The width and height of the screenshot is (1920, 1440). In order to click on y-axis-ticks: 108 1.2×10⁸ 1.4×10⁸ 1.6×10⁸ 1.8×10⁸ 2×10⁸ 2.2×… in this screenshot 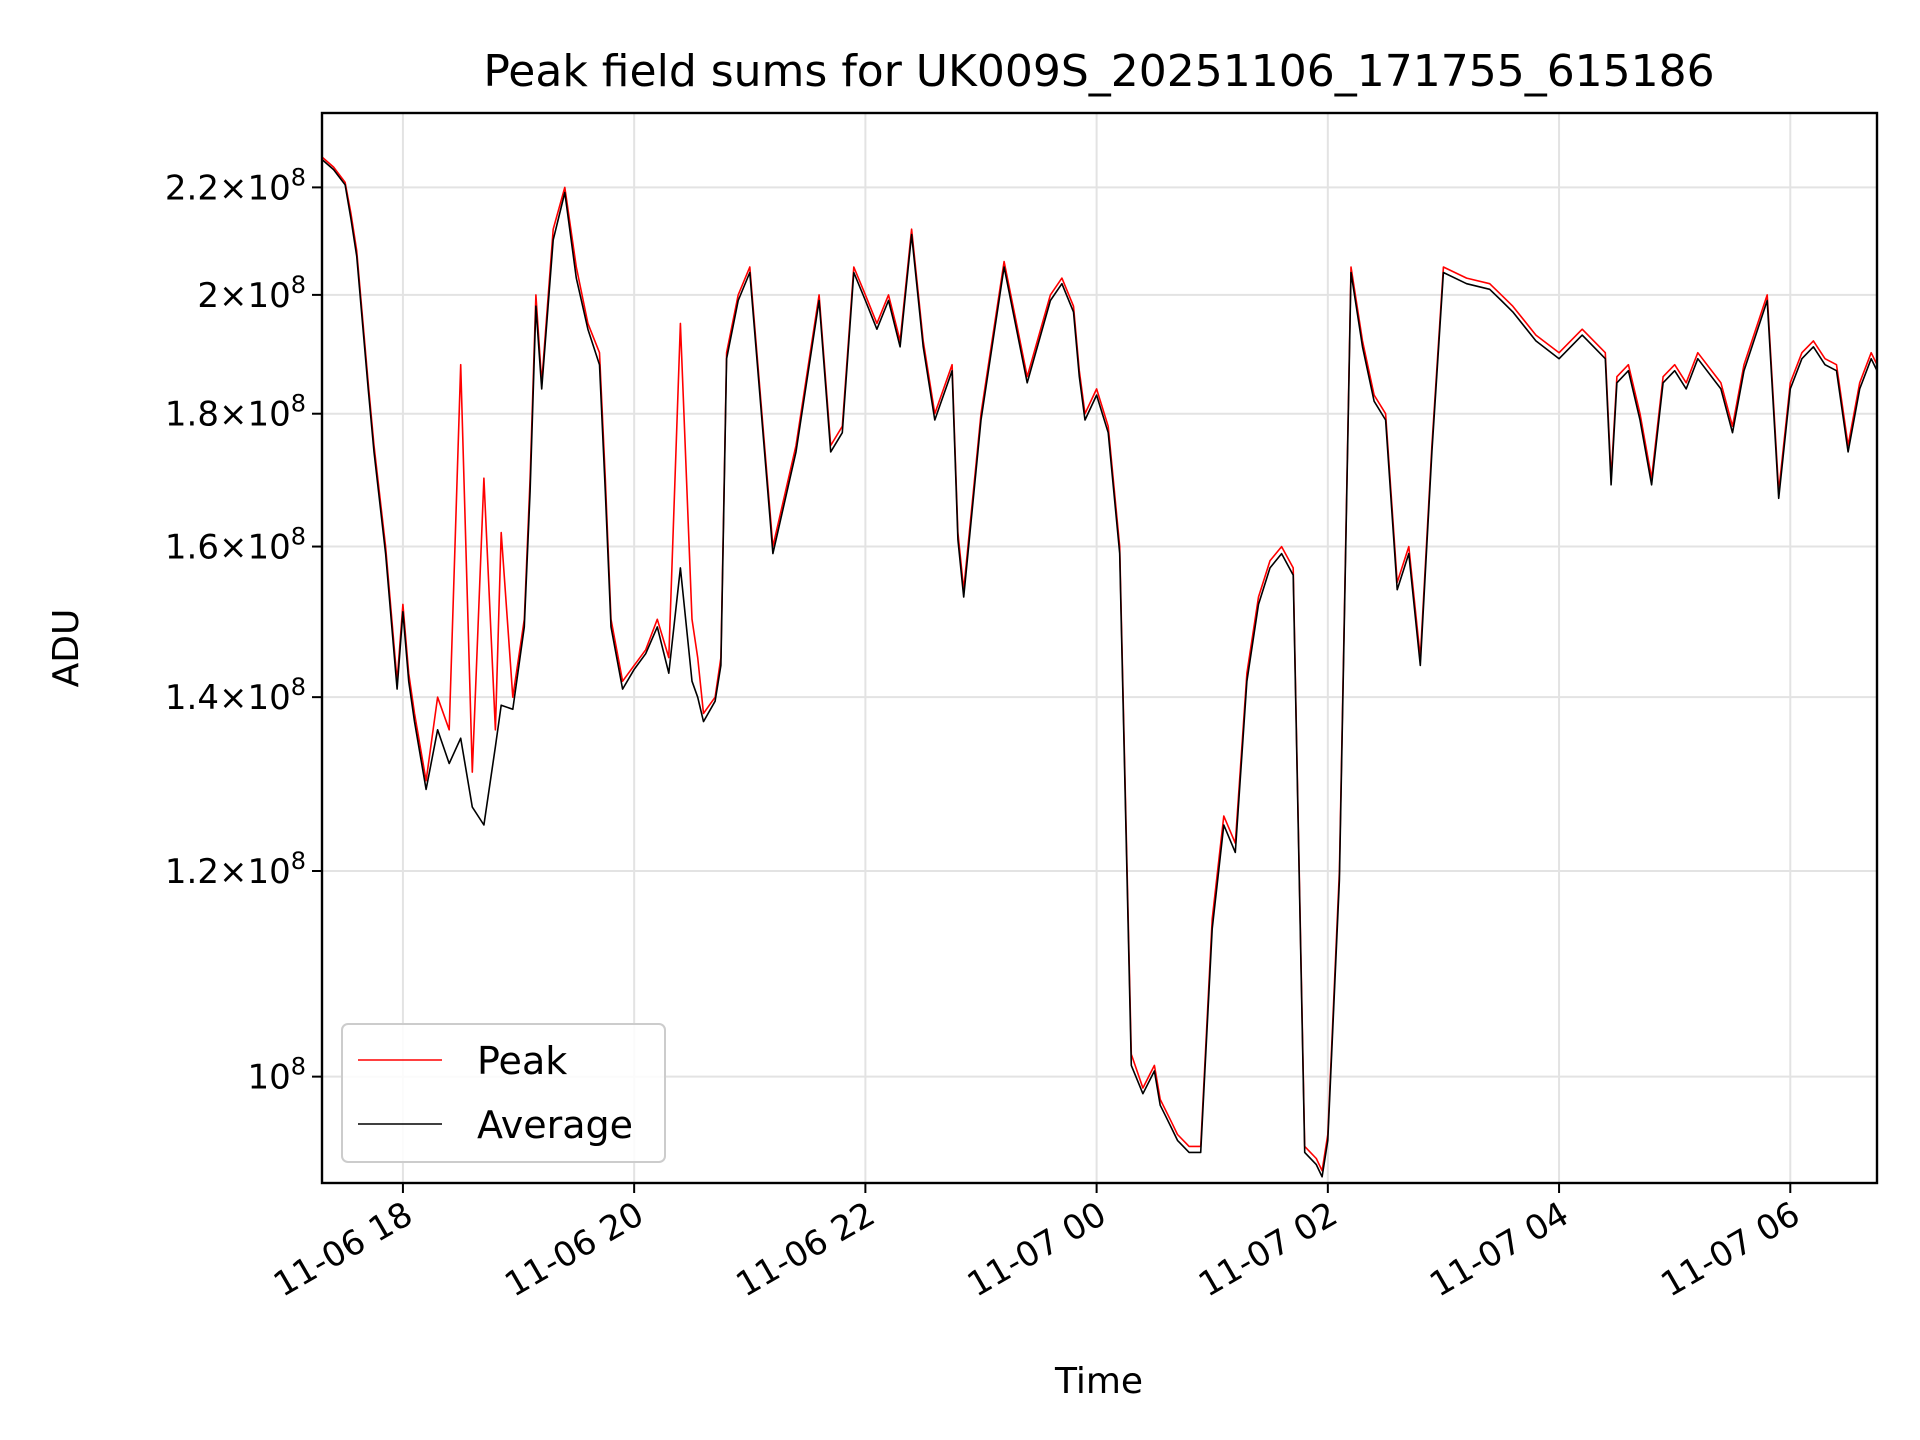, I will do `click(243, 630)`.